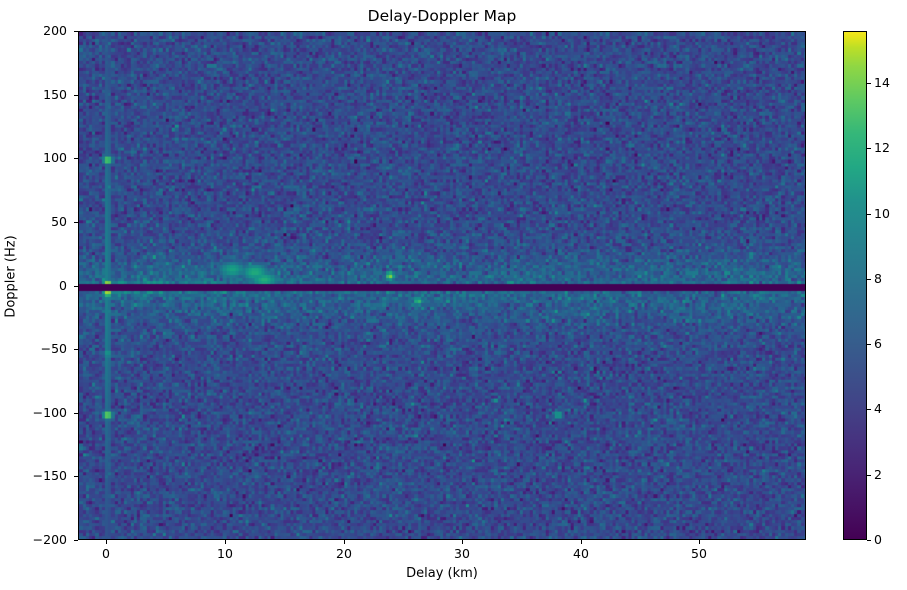 The image size is (907, 590). Describe the element at coordinates (855, 285) in the screenshot. I see `colorbar` at that location.